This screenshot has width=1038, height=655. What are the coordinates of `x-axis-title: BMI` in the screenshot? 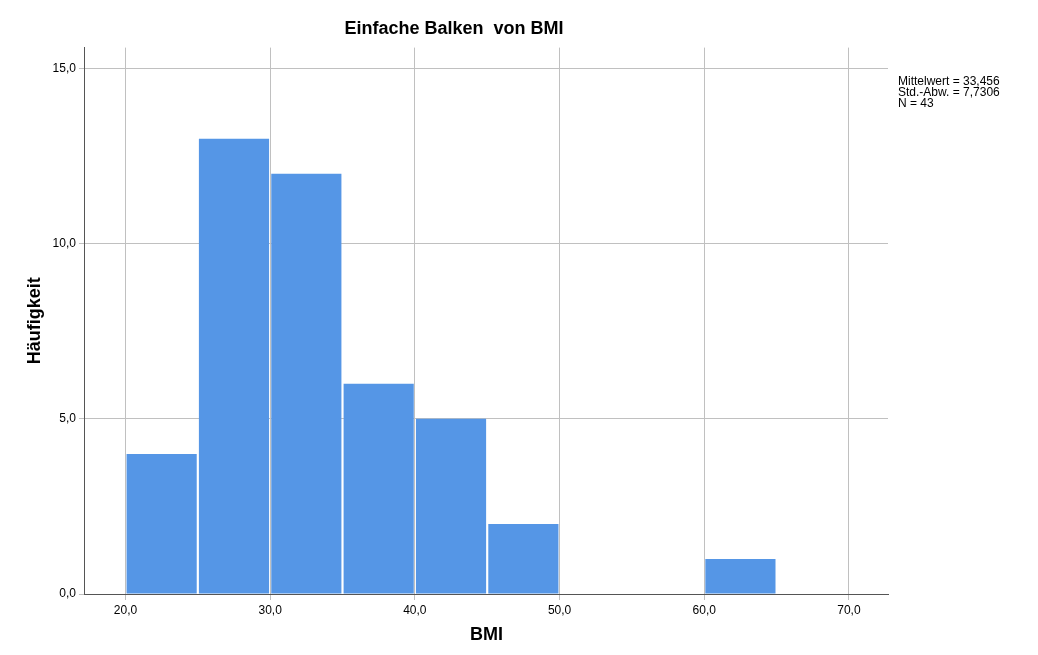 It's located at (486, 634).